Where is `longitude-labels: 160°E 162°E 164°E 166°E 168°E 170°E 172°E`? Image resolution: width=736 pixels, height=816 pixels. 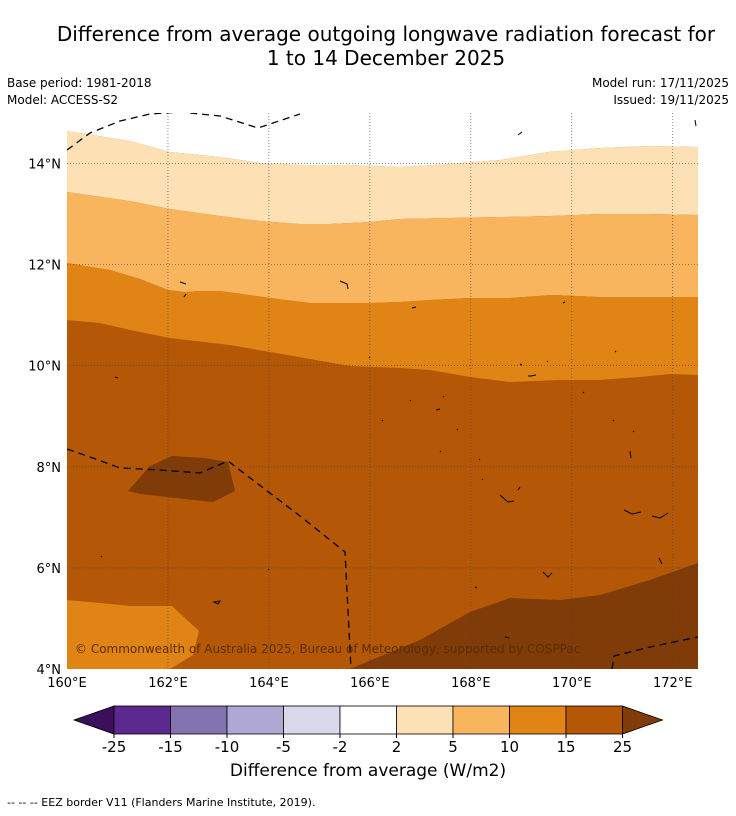
longitude-labels: 160°E 162°E 164°E 166°E 168°E 170°E 172°E is located at coordinates (369, 683).